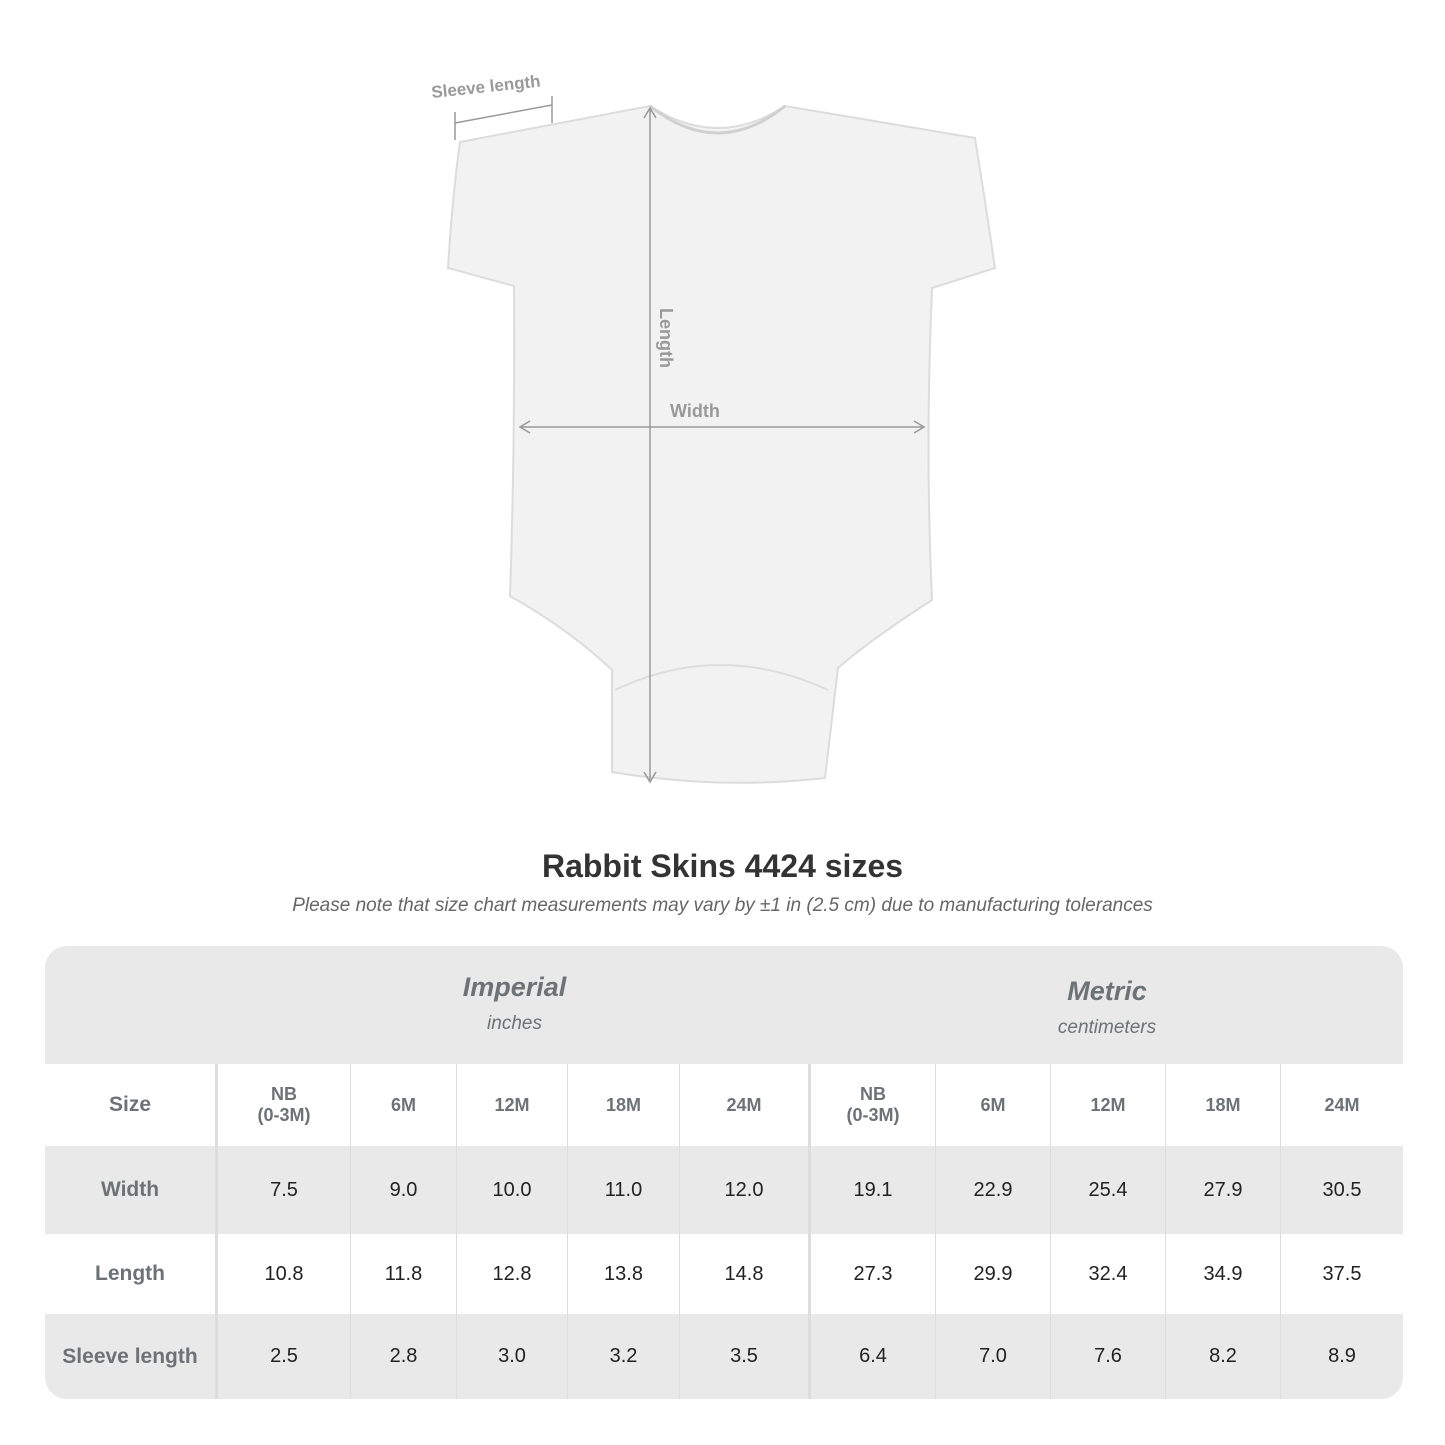 This screenshot has width=1445, height=1445. I want to click on table-cell: 10.0, so click(512, 1190).